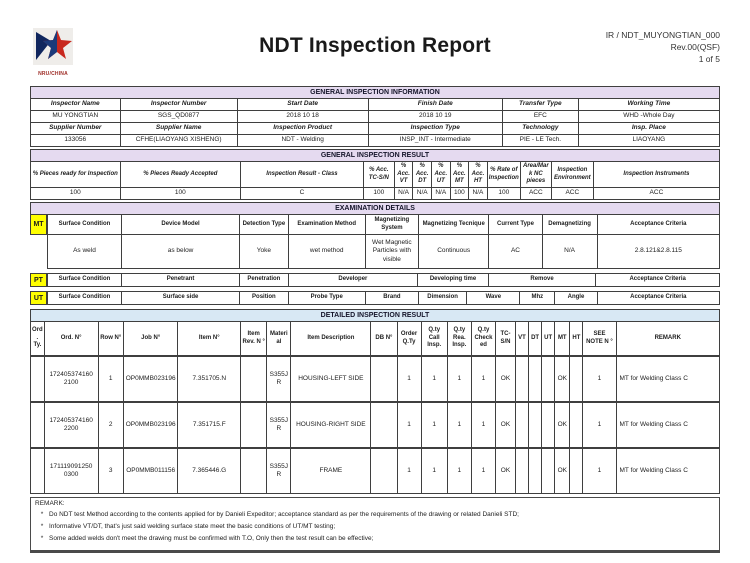 The height and width of the screenshot is (563, 750). Describe the element at coordinates (302, 116) in the screenshot. I see `cell: 2018 10 18` at that location.